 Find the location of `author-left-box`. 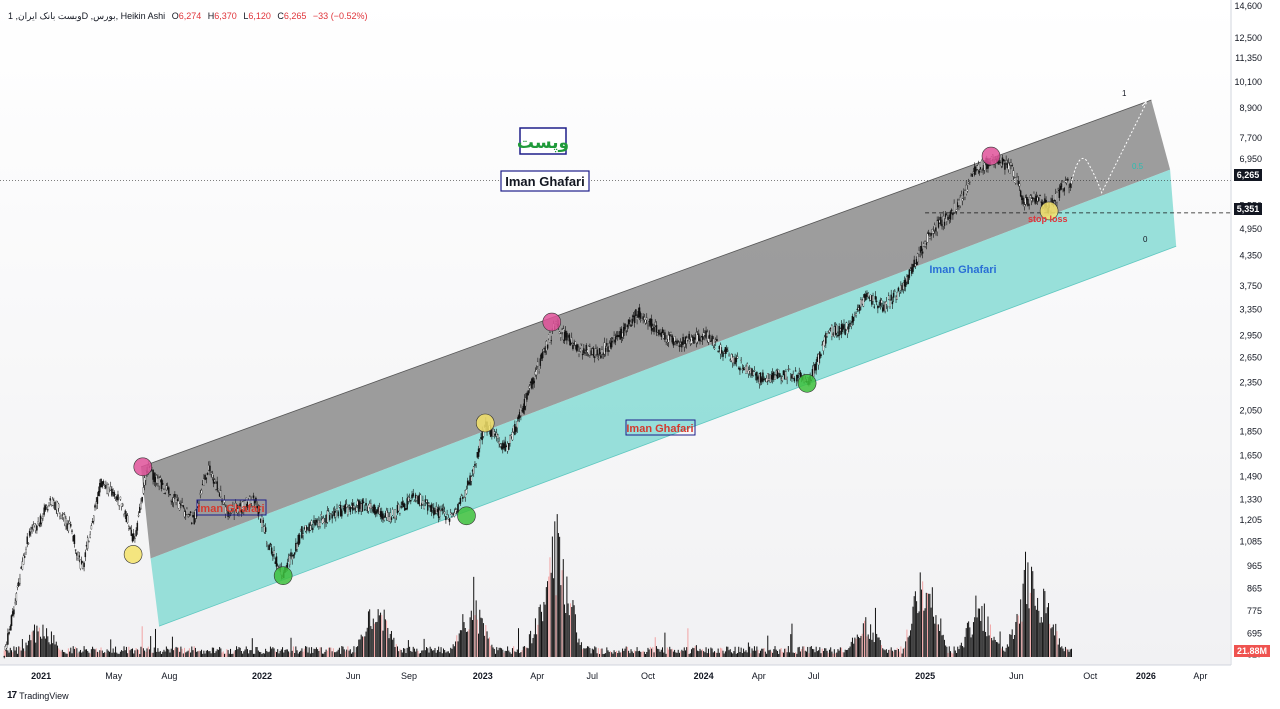

author-left-box is located at coordinates (231, 507).